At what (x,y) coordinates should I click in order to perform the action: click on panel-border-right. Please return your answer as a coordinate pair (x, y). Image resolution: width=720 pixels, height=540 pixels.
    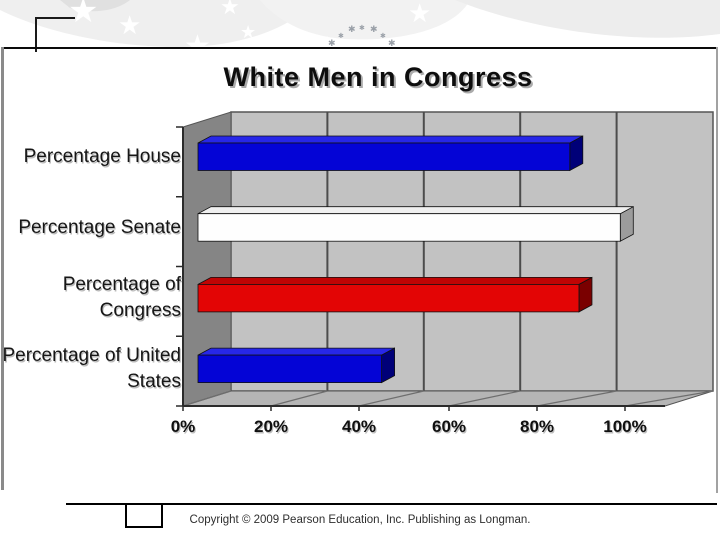
    Looking at the image, I should click on (717, 270).